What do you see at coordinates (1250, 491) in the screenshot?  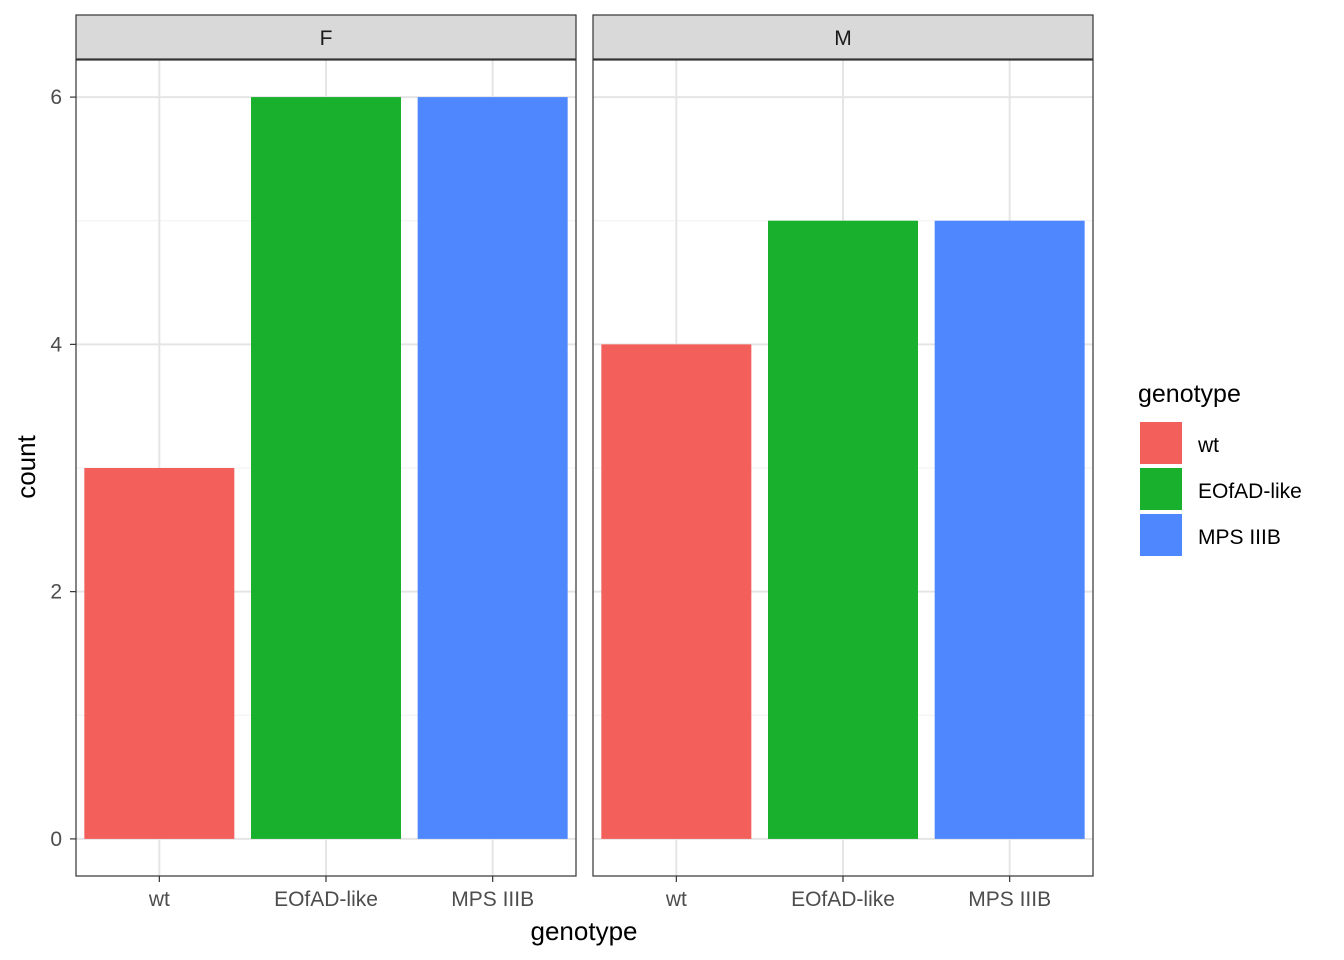 I see `legend-label: EOfAD-like` at bounding box center [1250, 491].